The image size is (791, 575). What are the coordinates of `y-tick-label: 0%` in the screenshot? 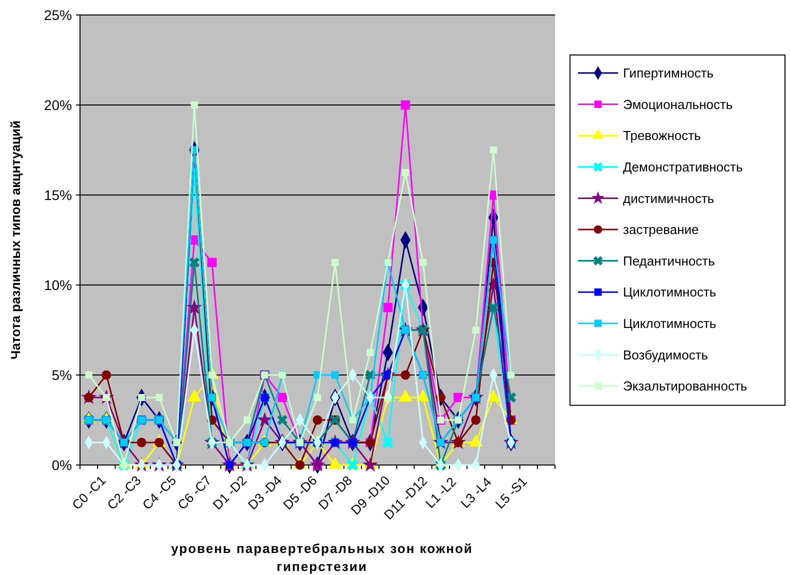 It's located at (62, 464).